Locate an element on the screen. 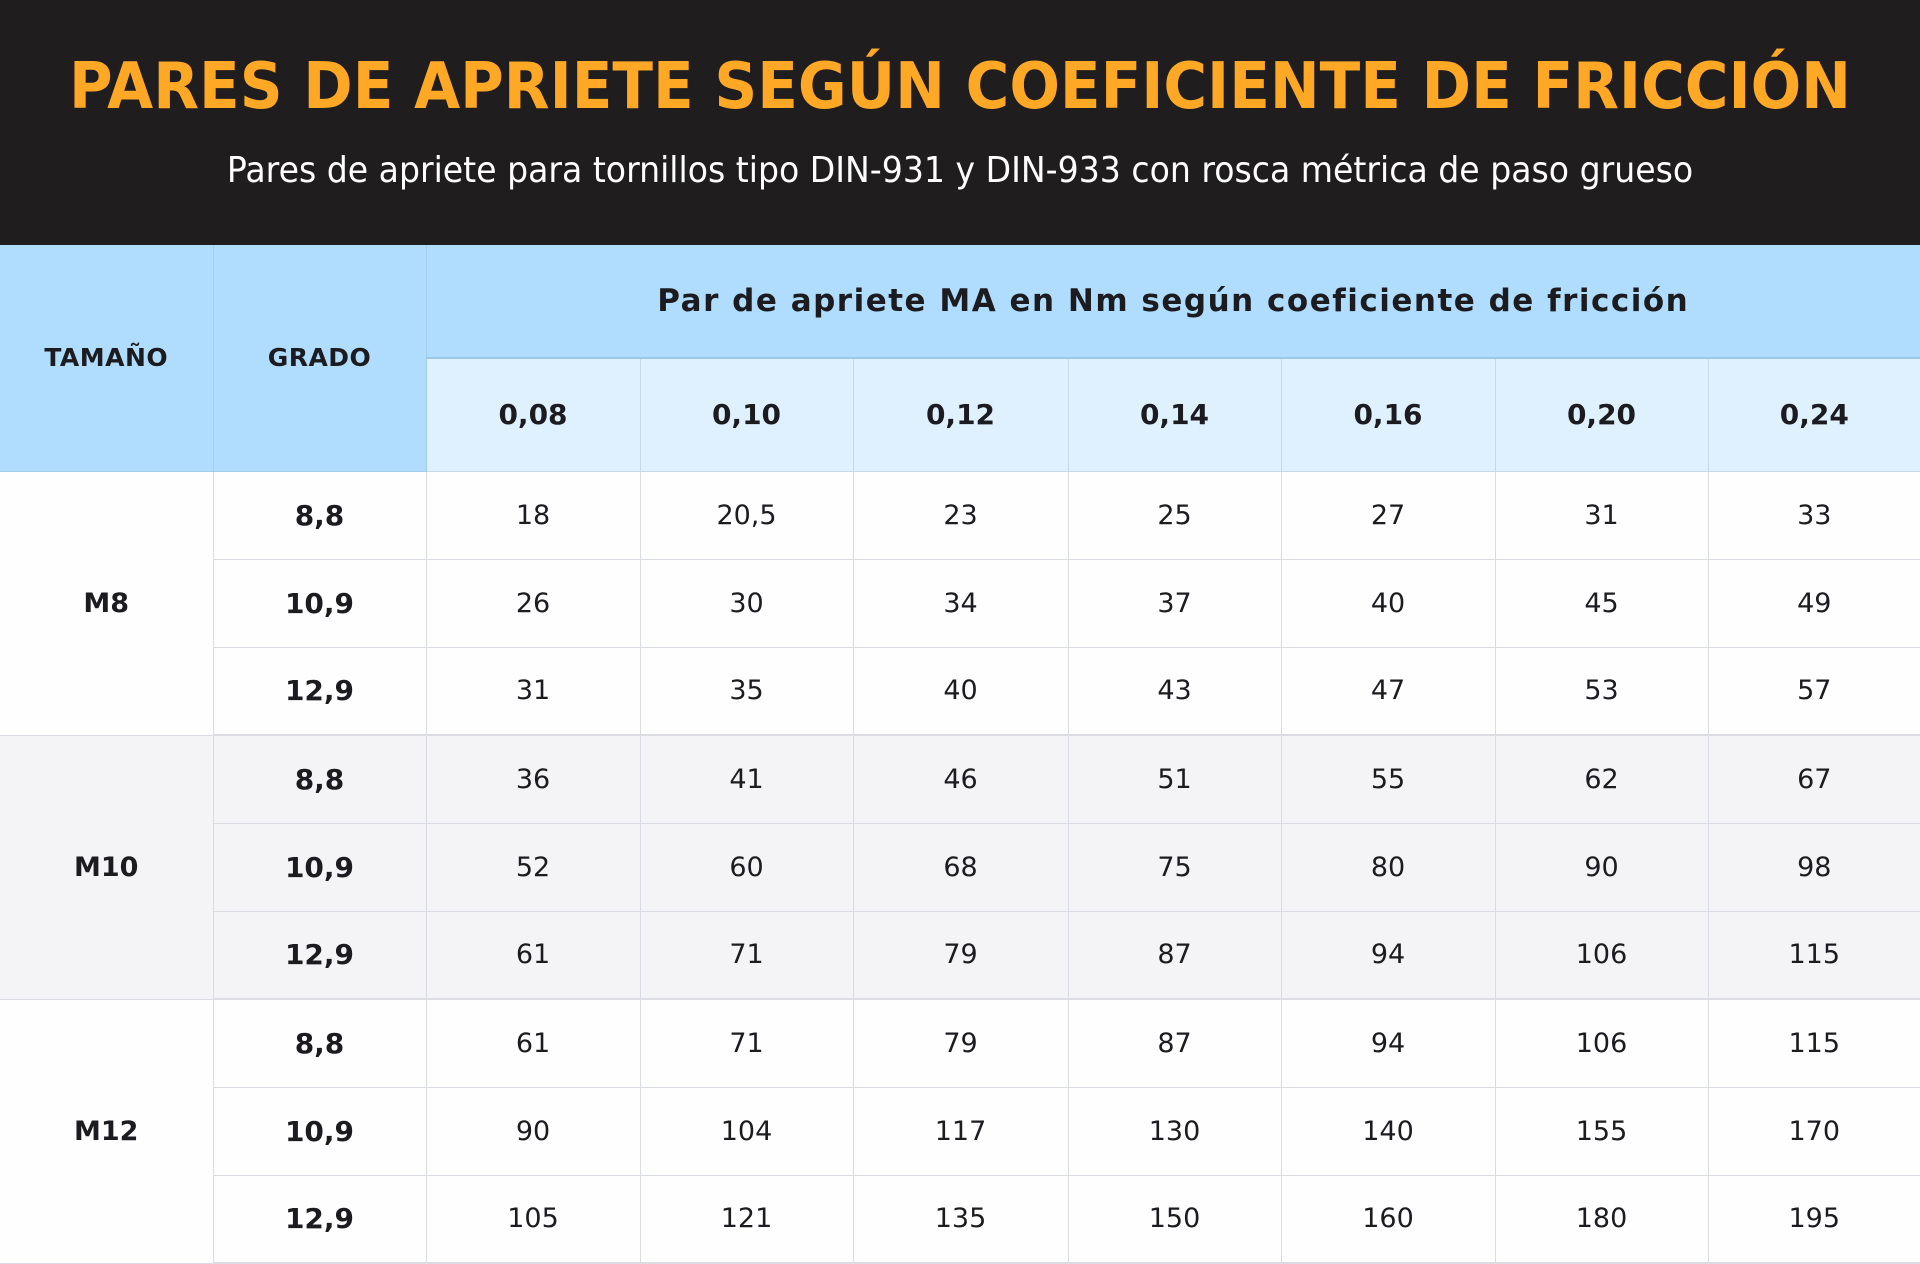  column-header-coefficient: 0,08 is located at coordinates (533, 414).